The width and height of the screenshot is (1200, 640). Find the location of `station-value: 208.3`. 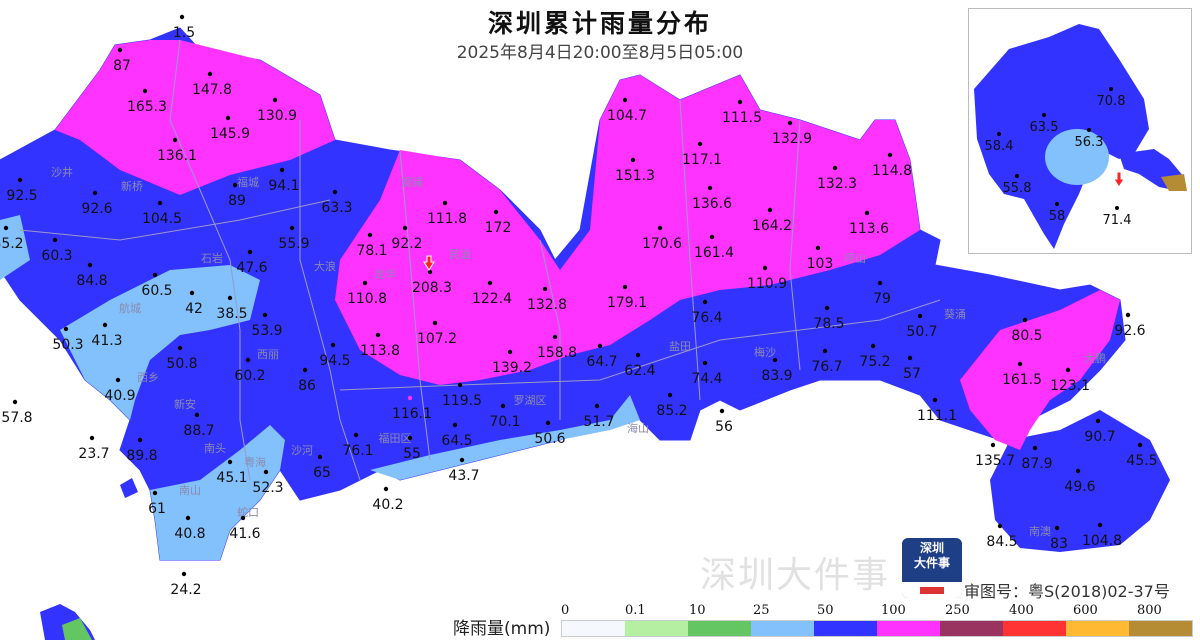

station-value: 208.3 is located at coordinates (432, 288).